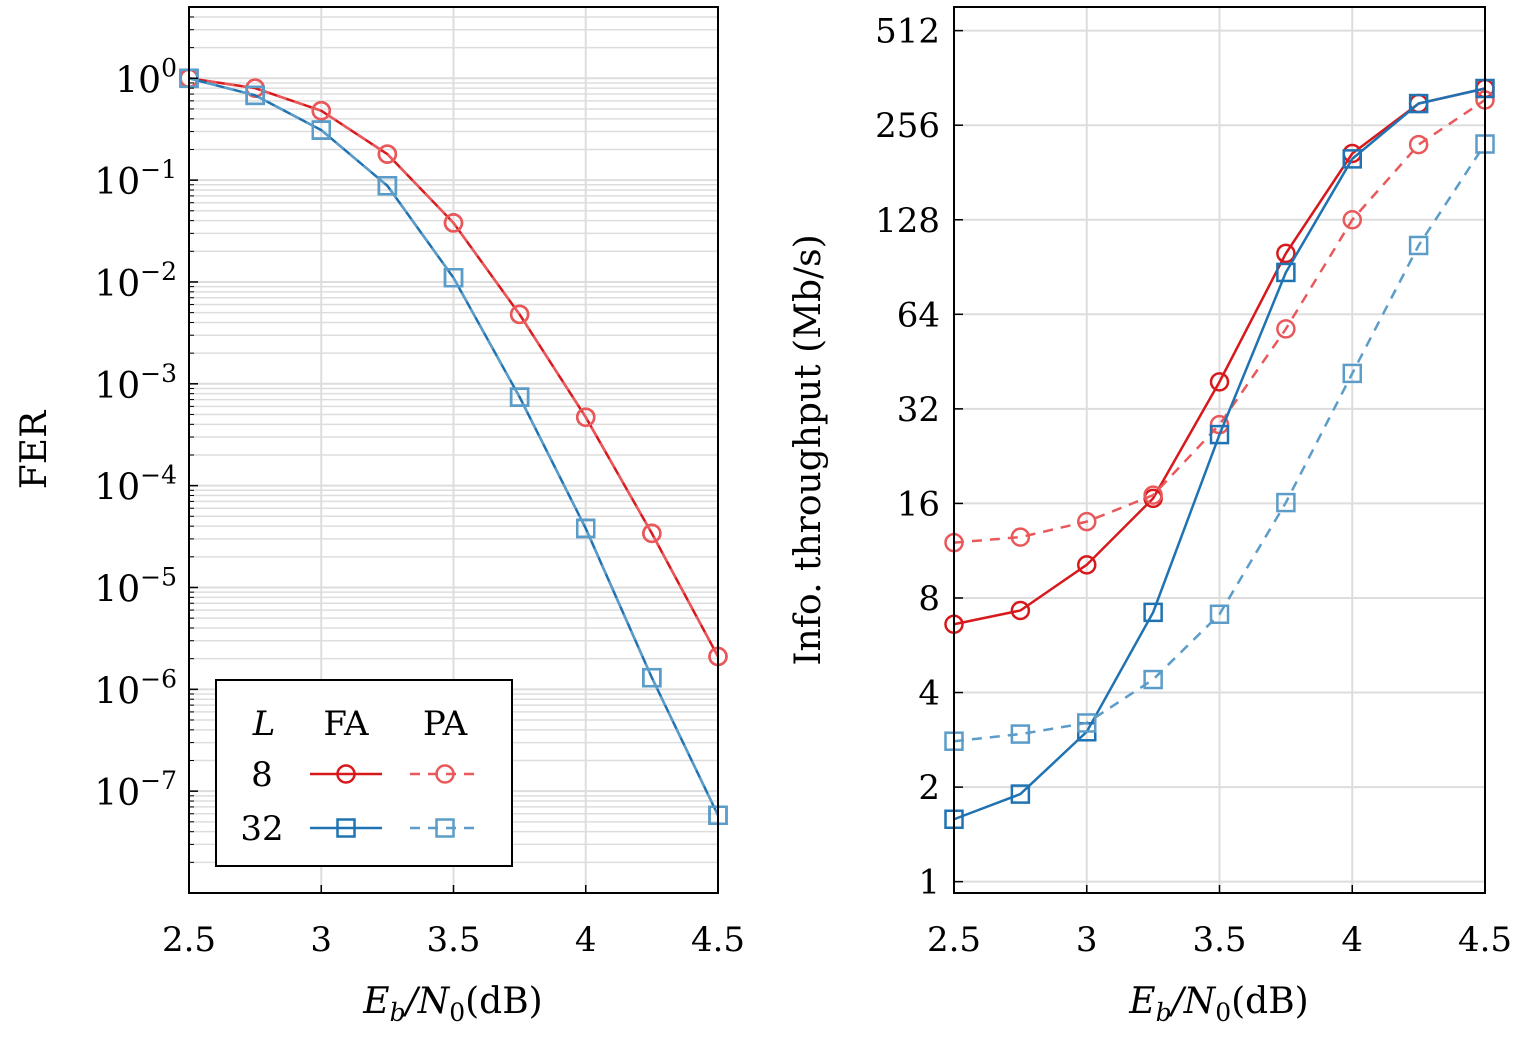 The image size is (1524, 1037). I want to click on fer-y-tick-label: 10⁻², so click(135, 281).